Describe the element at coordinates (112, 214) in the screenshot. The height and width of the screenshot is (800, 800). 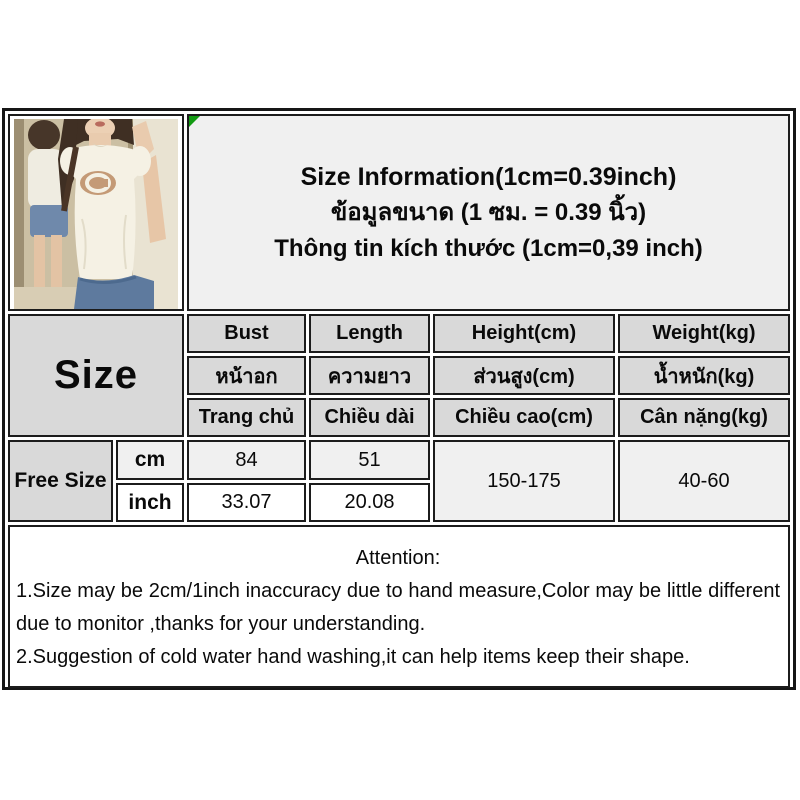
I see `main-figure` at that location.